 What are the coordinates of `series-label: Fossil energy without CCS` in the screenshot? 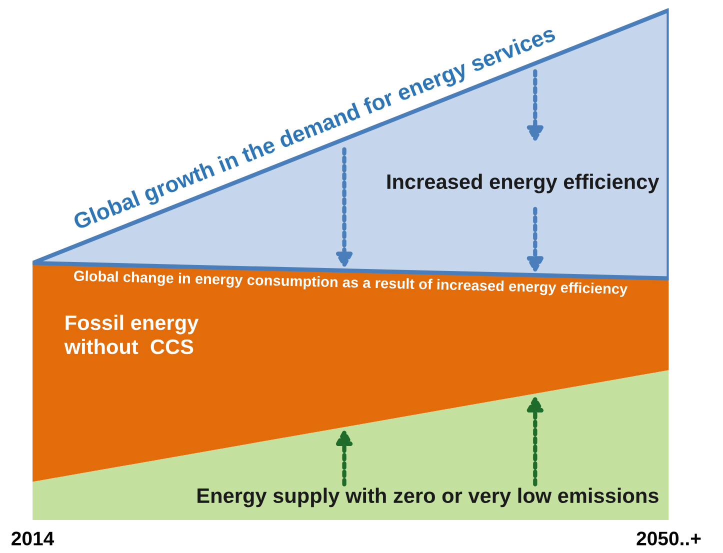 It's located at (131, 334).